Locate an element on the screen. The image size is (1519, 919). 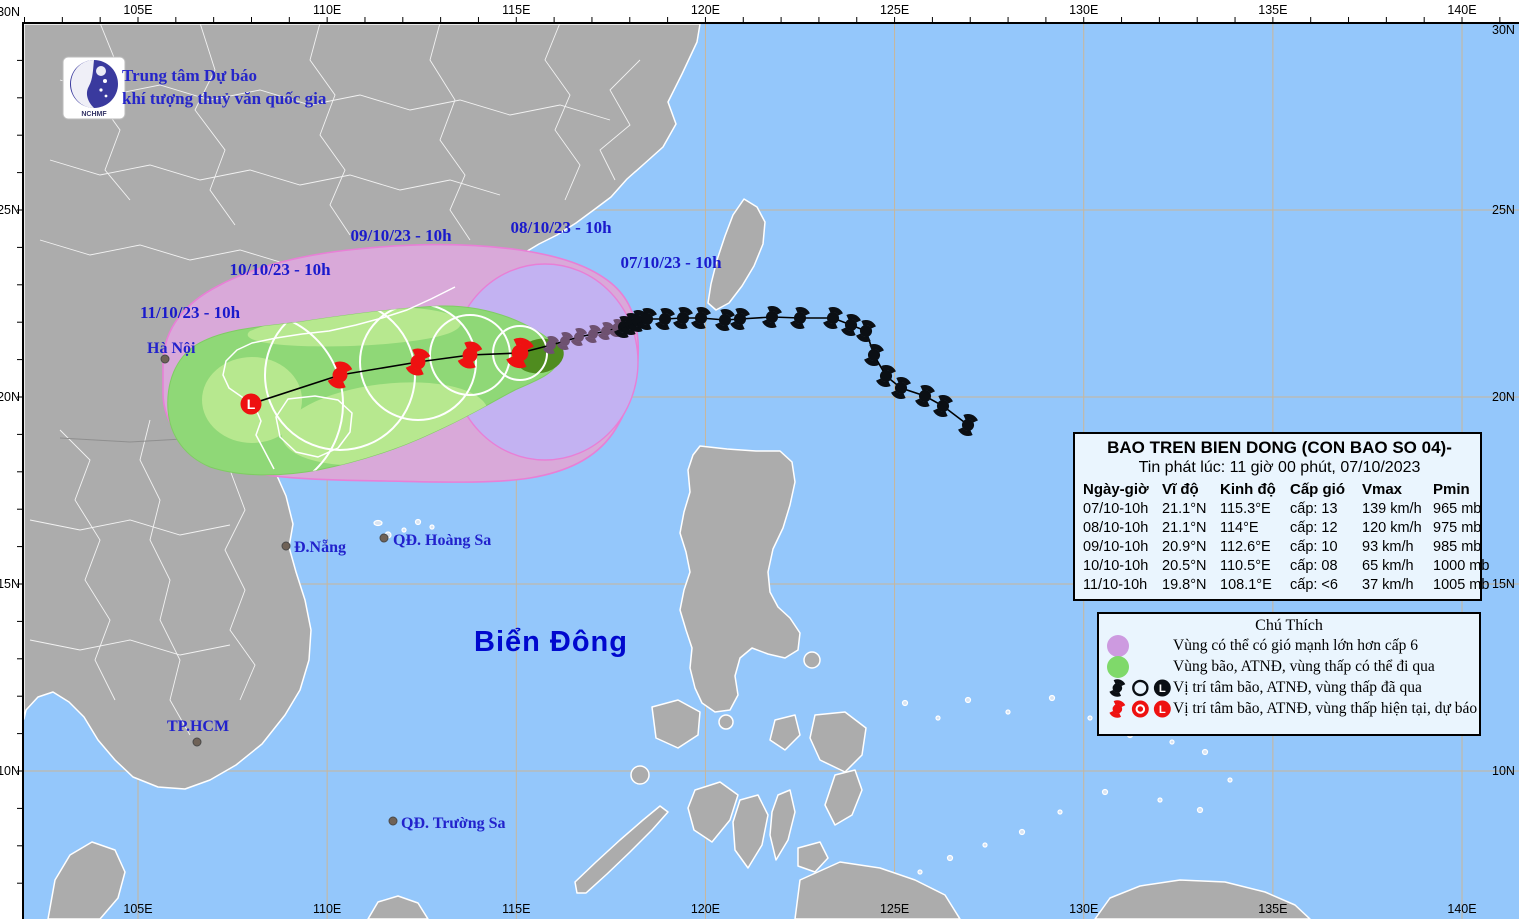
top-margin is located at coordinates (759, 11).